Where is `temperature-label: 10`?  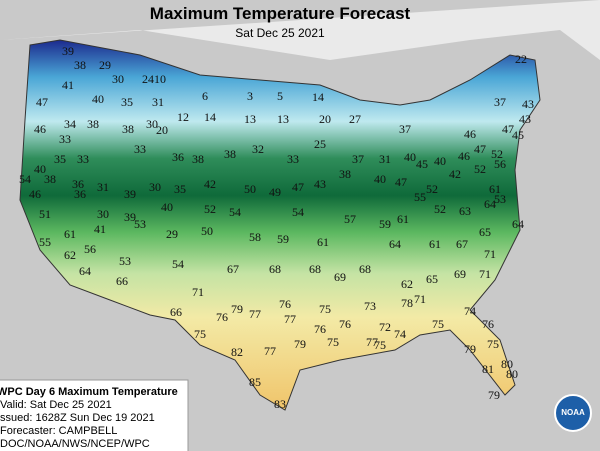 temperature-label: 10 is located at coordinates (160, 79).